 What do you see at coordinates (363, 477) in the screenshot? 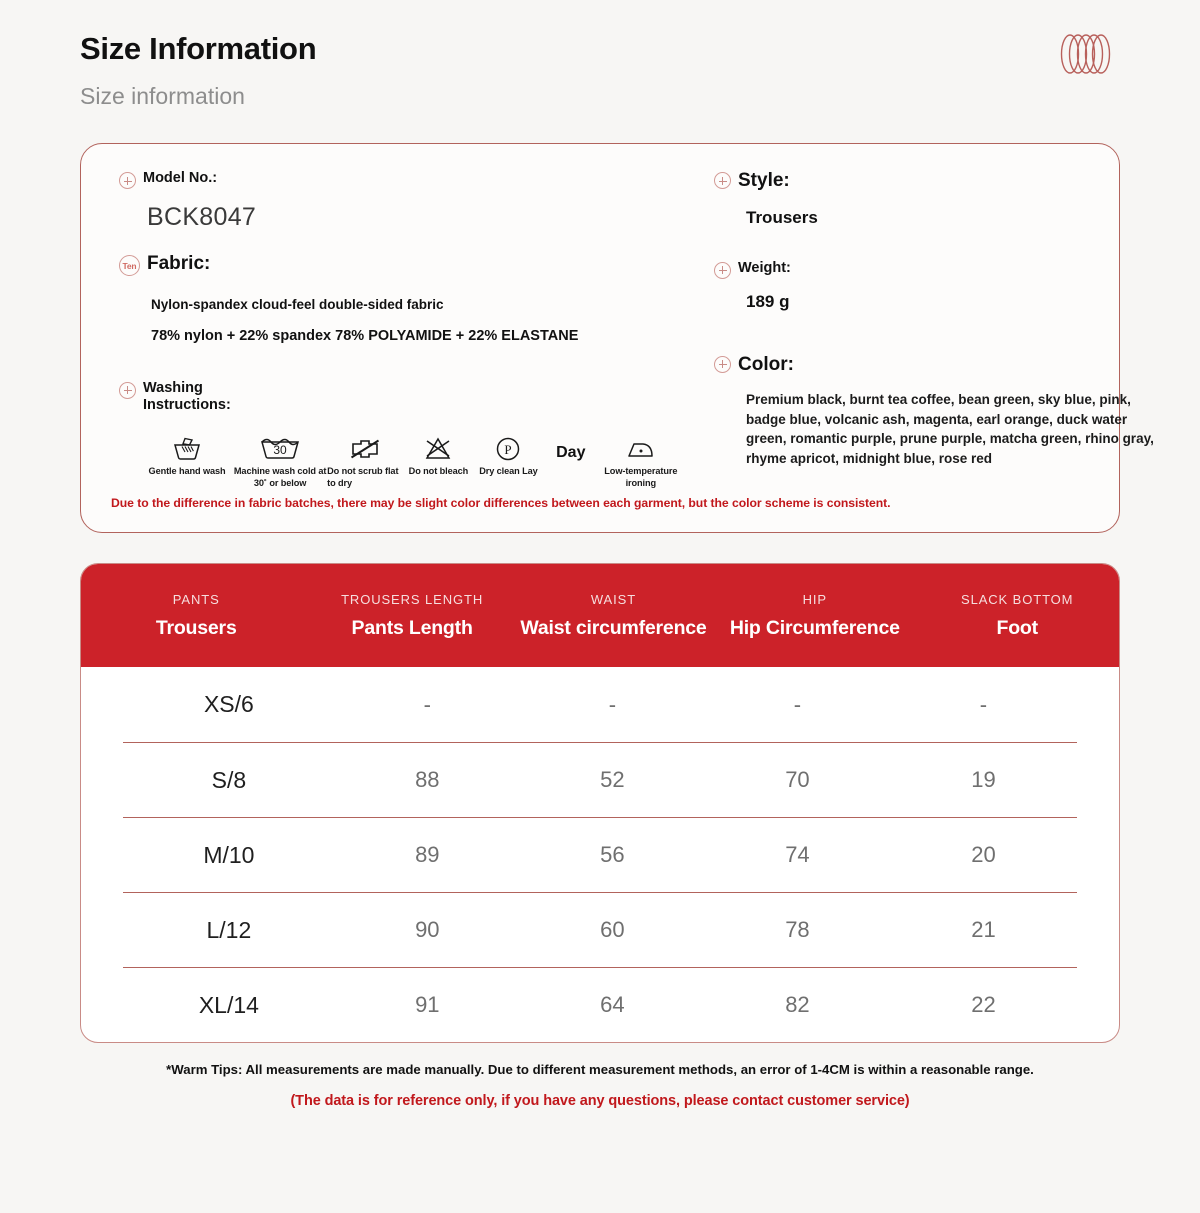
I see `do-not-wring-caption: Do not scrub flat to dry` at bounding box center [363, 477].